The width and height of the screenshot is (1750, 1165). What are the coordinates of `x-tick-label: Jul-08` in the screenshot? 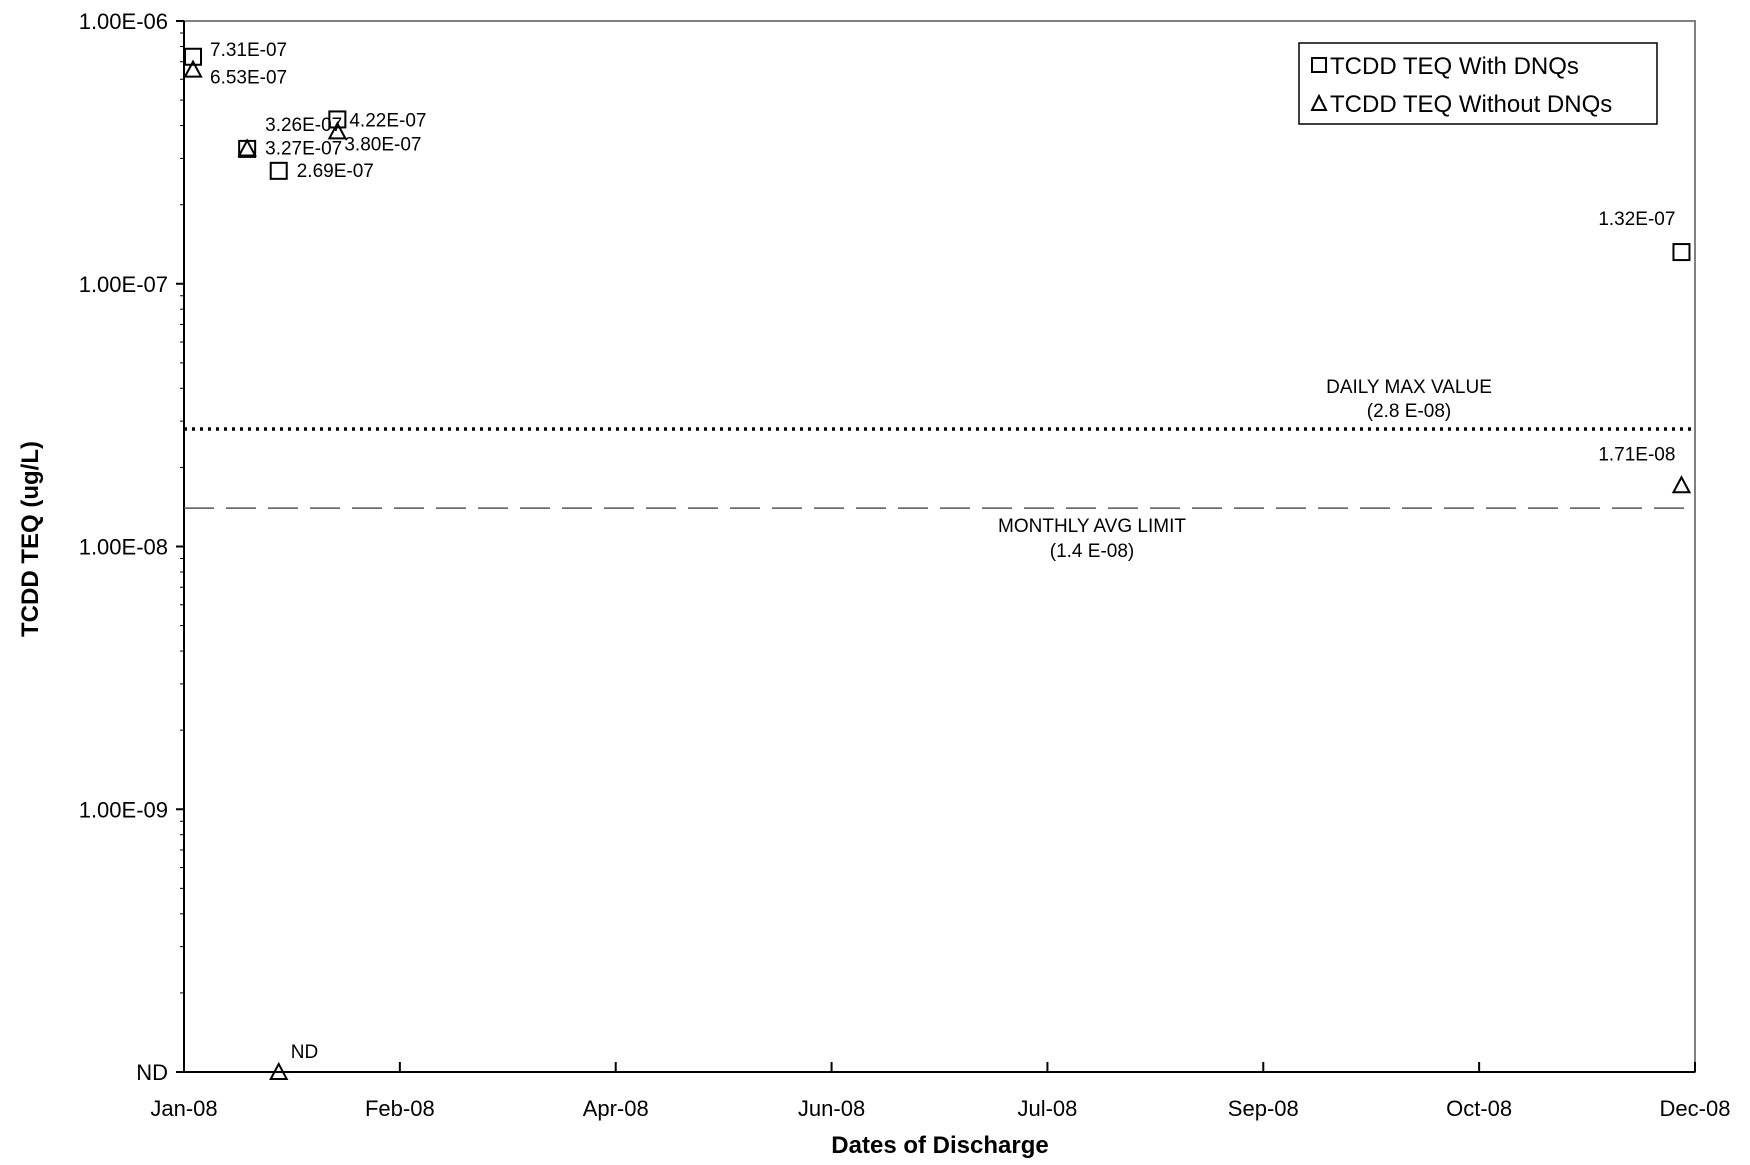 It's located at (1047, 1108).